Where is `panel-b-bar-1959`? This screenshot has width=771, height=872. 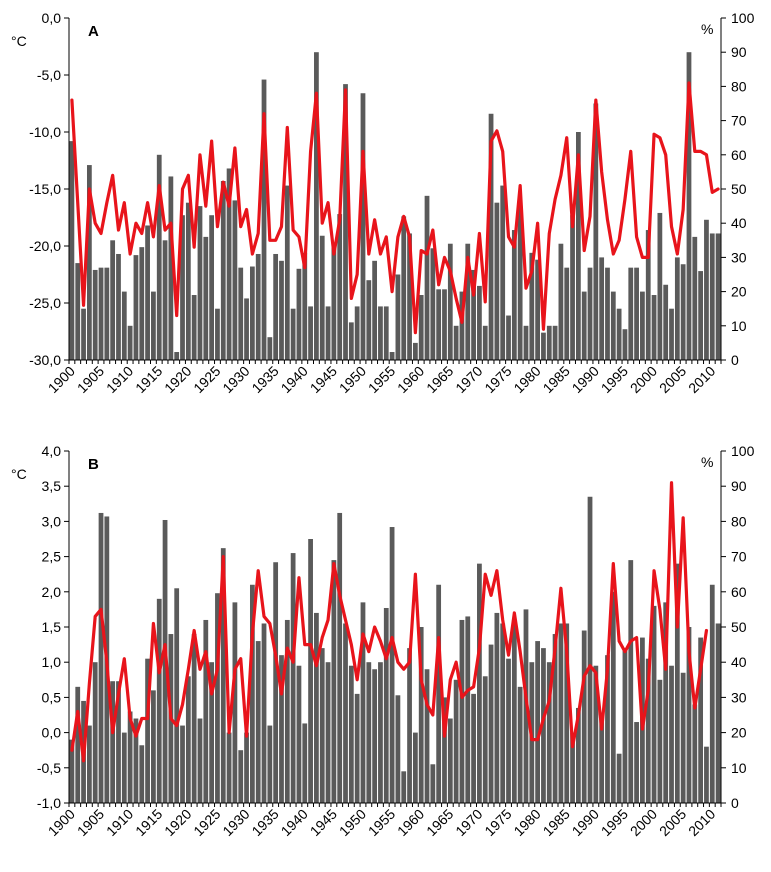
panel-b-bar-1959 is located at coordinates (415, 767).